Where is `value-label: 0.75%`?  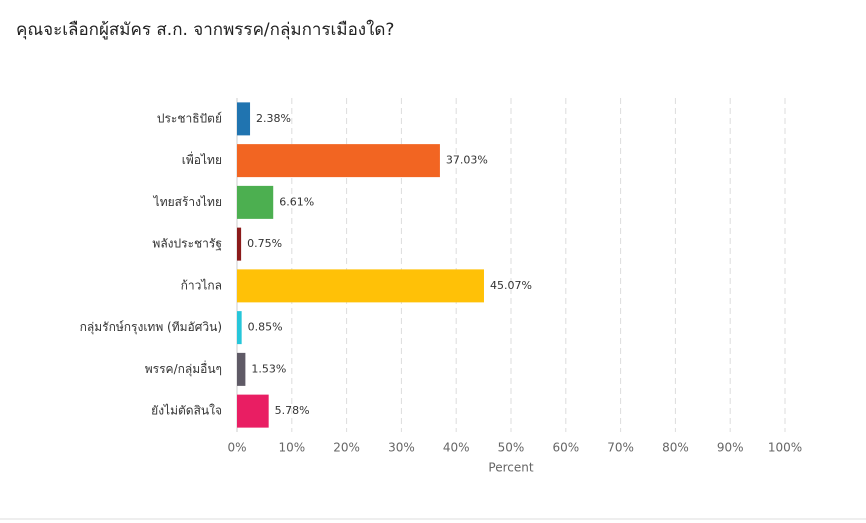 value-label: 0.75% is located at coordinates (264, 243).